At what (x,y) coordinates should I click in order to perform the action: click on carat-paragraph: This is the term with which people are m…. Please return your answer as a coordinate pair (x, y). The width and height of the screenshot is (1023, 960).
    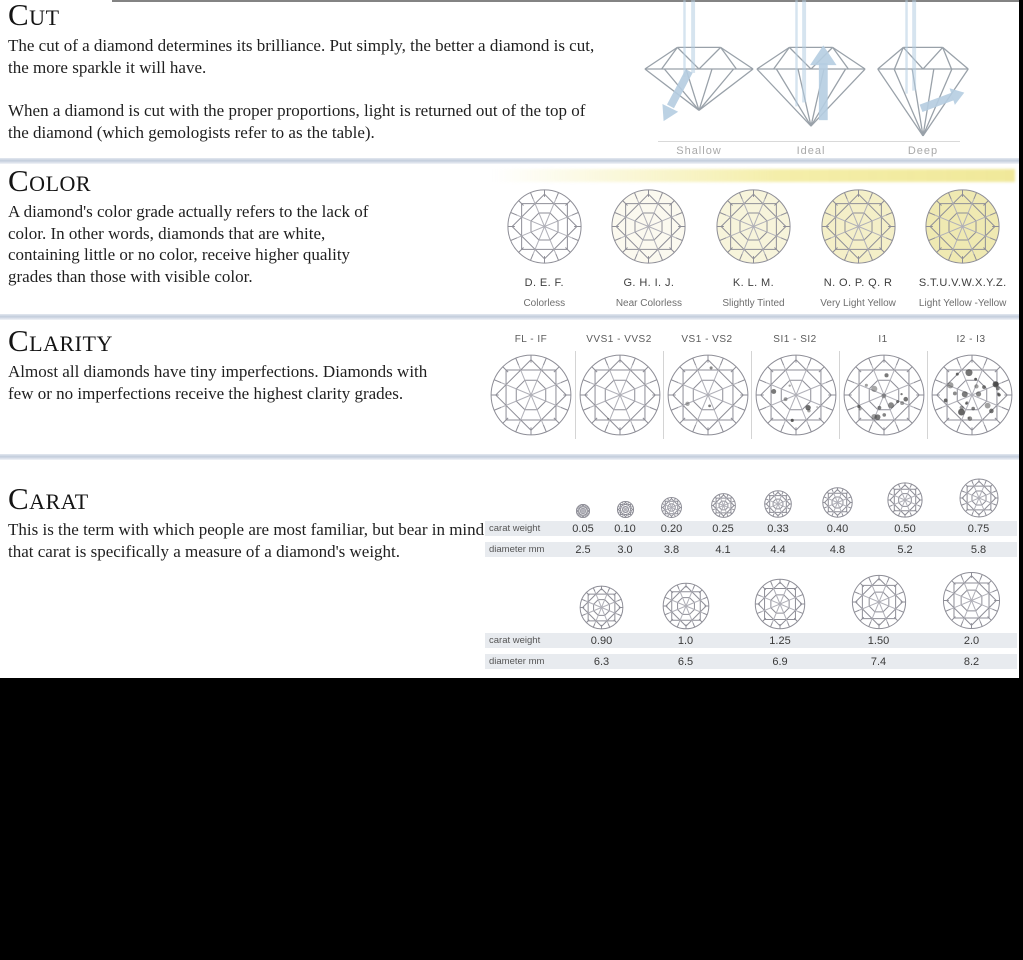
    Looking at the image, I should click on (246, 540).